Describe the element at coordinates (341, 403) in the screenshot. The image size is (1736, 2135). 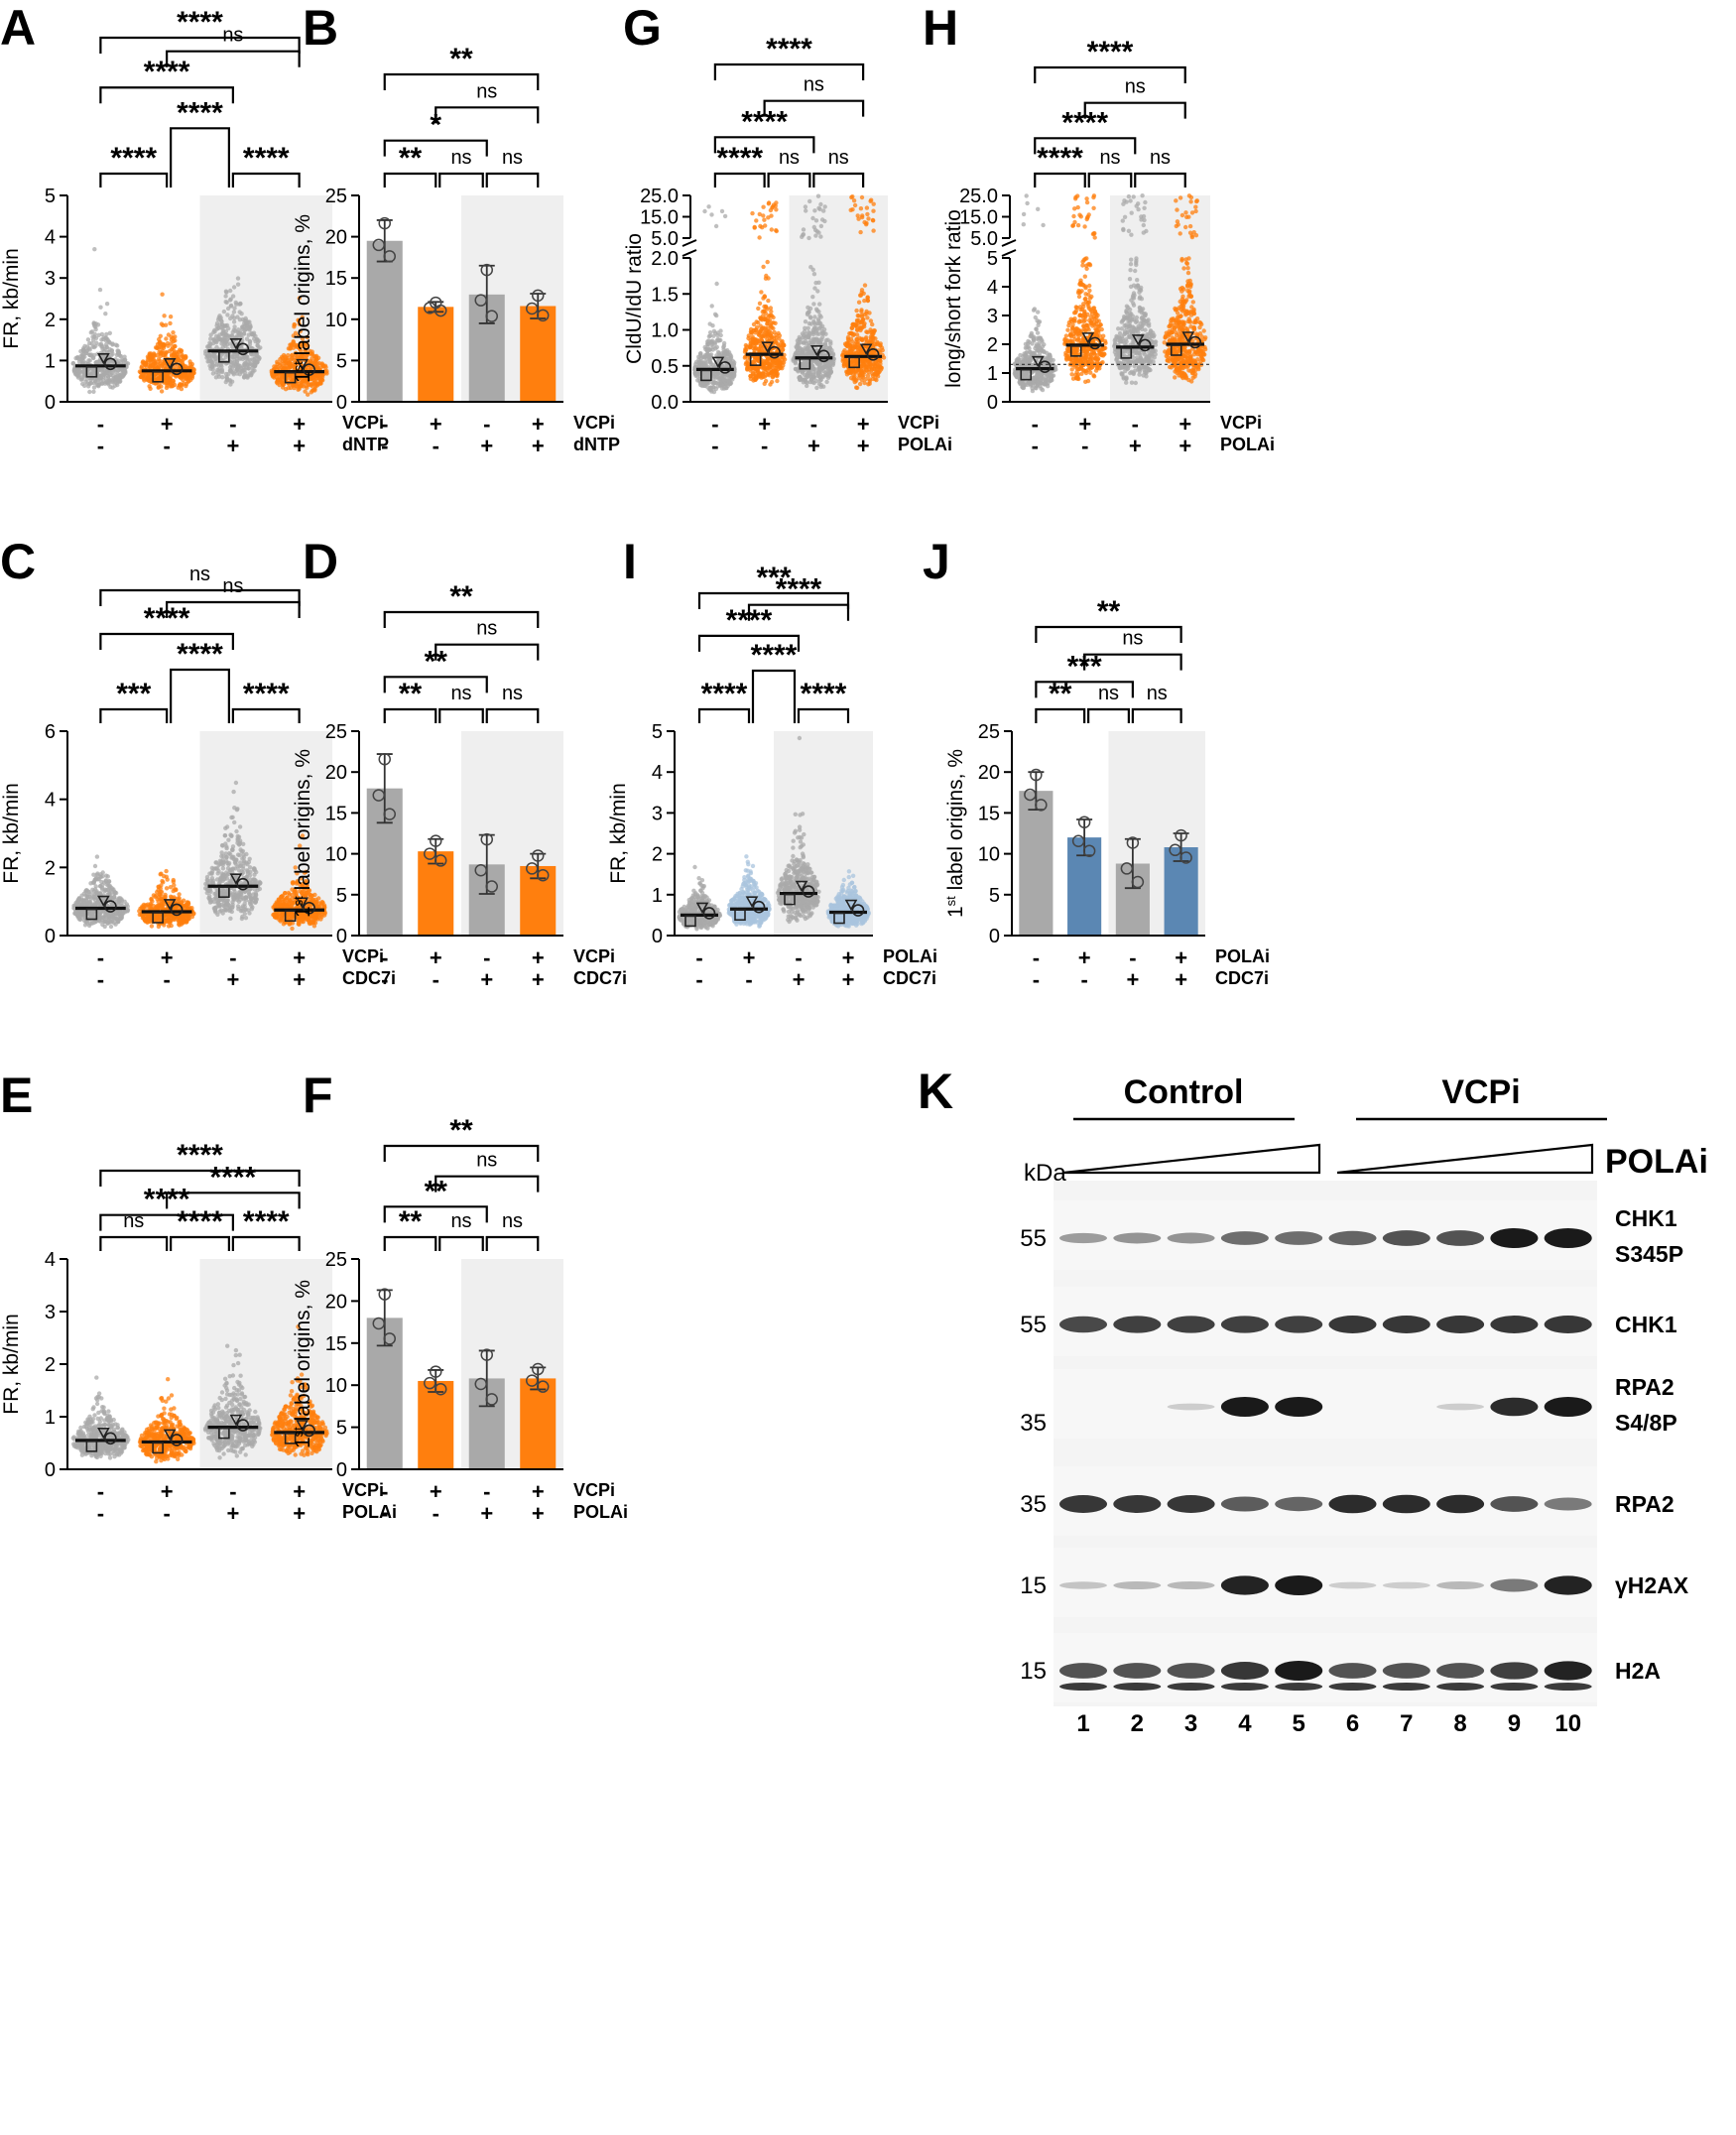
I see `y-tick-label: 0` at that location.